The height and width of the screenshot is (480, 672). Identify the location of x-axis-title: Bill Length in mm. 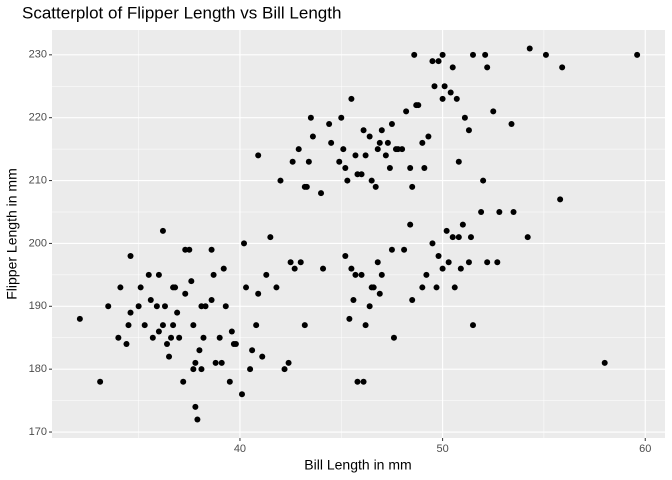
(357, 465).